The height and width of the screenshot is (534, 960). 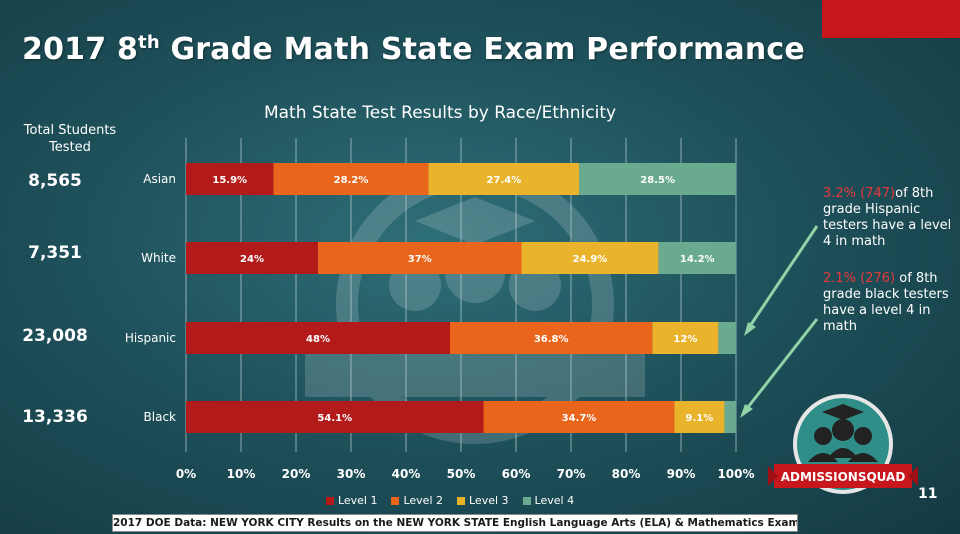 I want to click on data-label: 24%, so click(x=252, y=259).